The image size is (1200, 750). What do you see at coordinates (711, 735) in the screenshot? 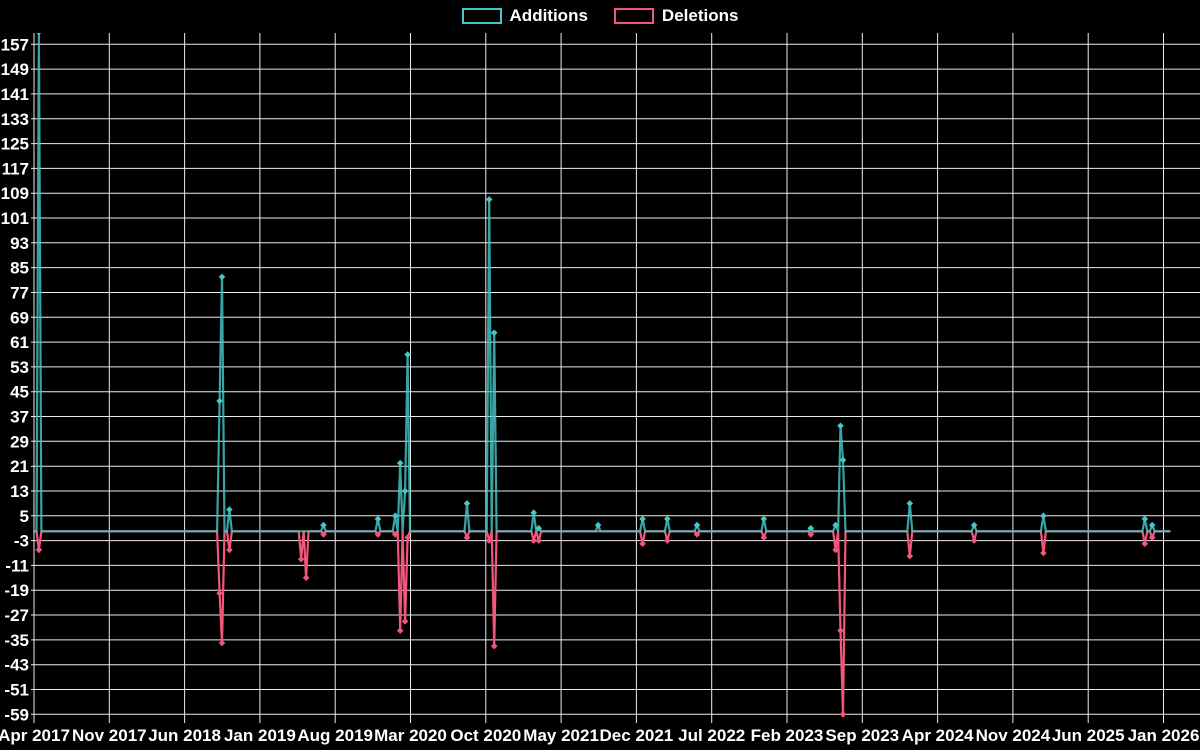
I see `svg-text: Jul 2022` at bounding box center [711, 735].